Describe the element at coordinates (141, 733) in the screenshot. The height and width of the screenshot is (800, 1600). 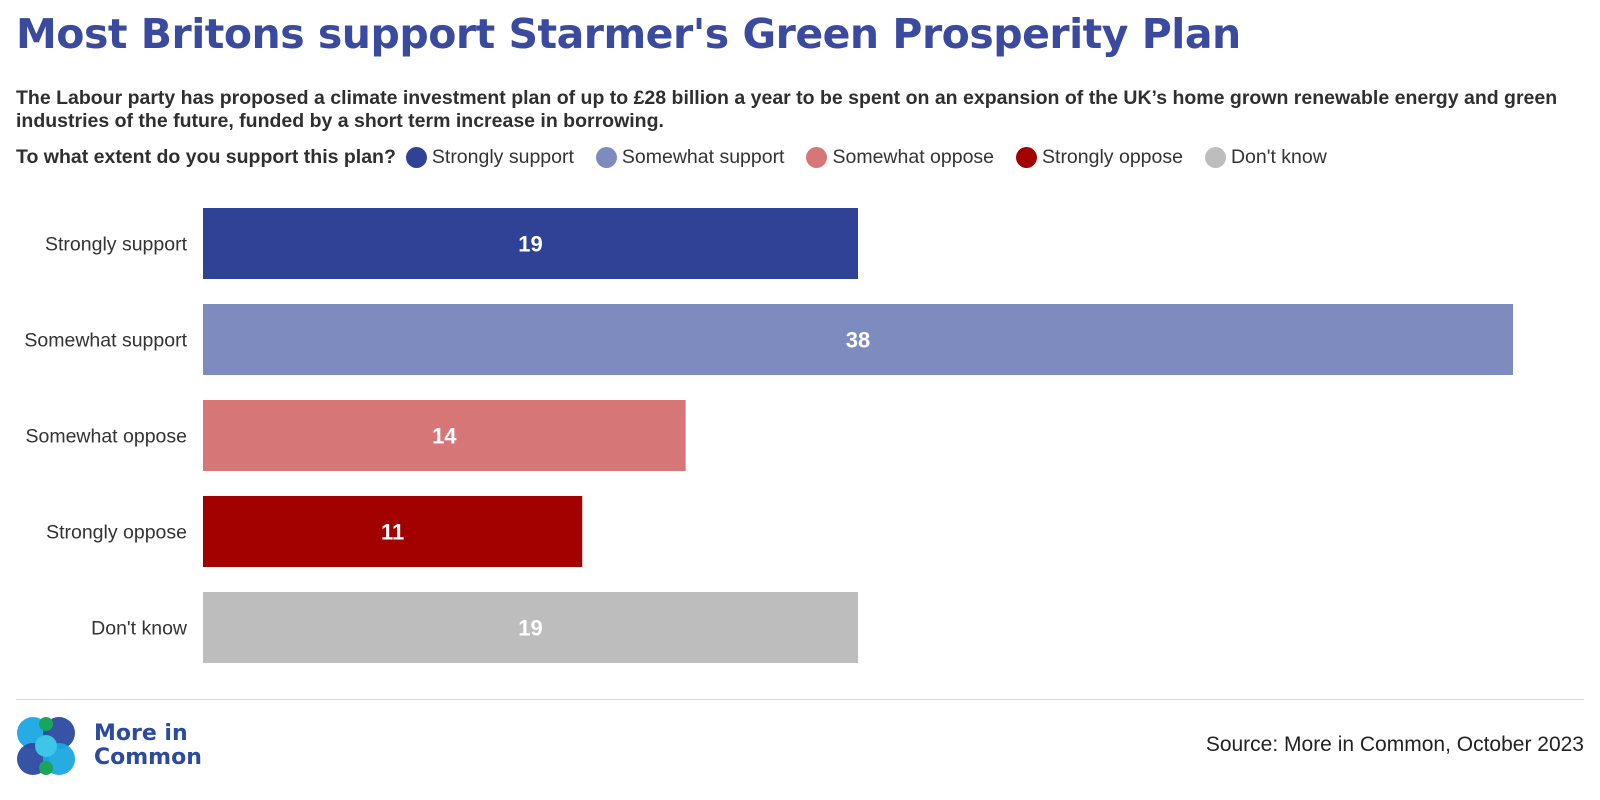
I see `logo-line-1: More in` at that location.